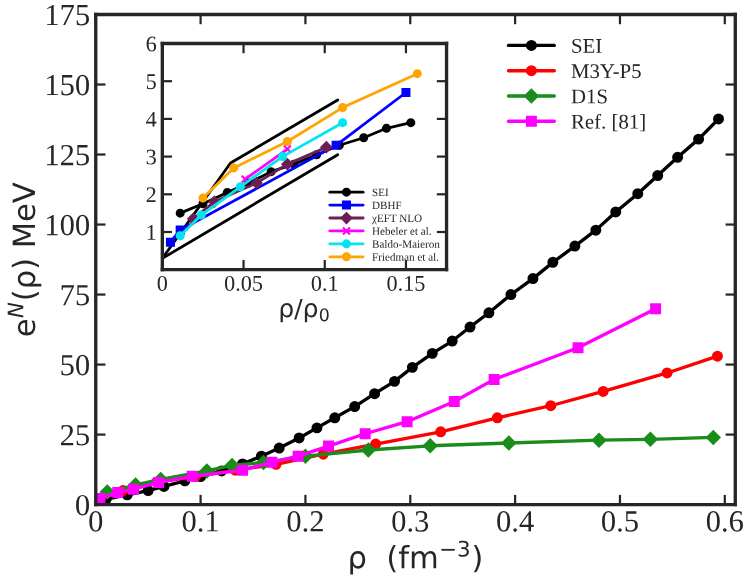 The height and width of the screenshot is (580, 748). What do you see at coordinates (151, 82) in the screenshot?
I see `y-tick-label: 5` at bounding box center [151, 82].